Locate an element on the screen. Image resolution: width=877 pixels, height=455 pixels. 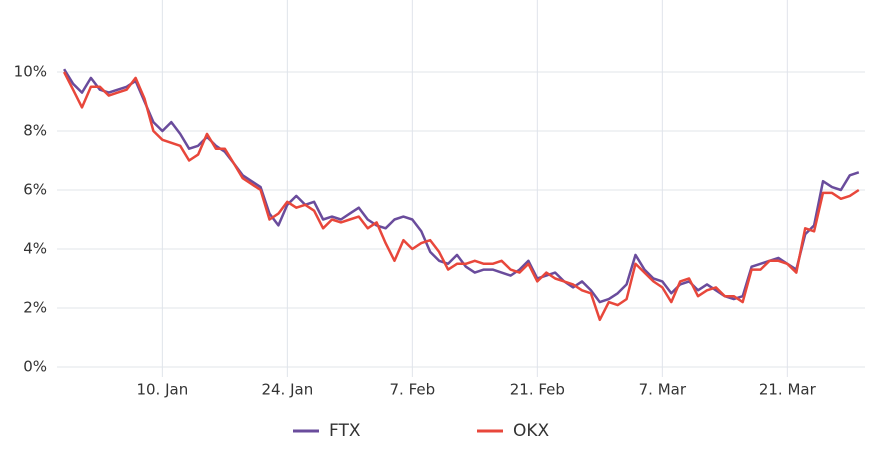
x-tick-label: 21. Mar is located at coordinates (788, 390).